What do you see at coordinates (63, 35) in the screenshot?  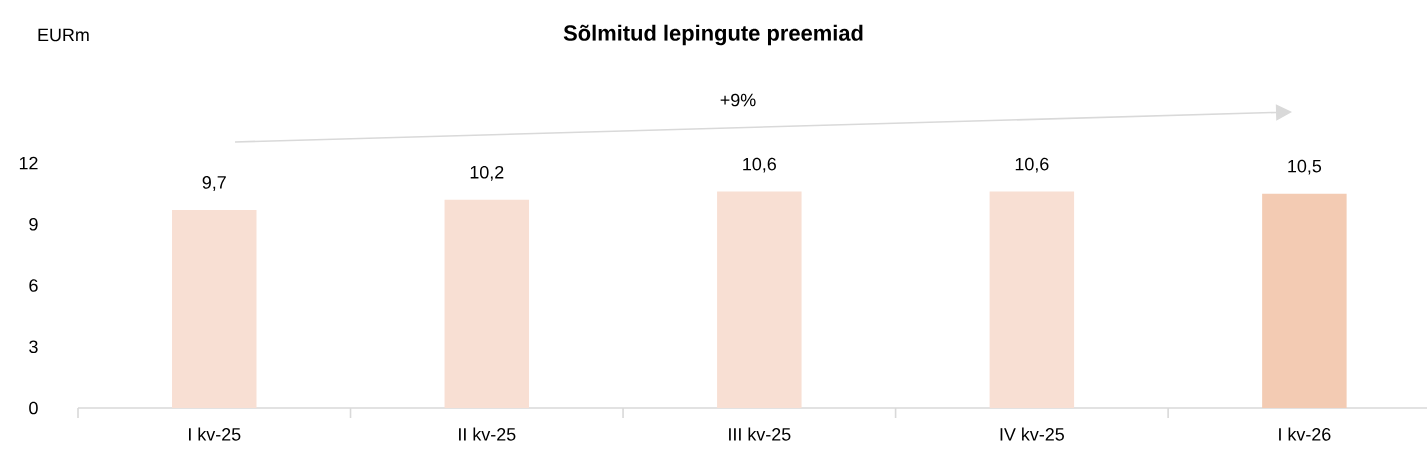 I see `text: EURm` at bounding box center [63, 35].